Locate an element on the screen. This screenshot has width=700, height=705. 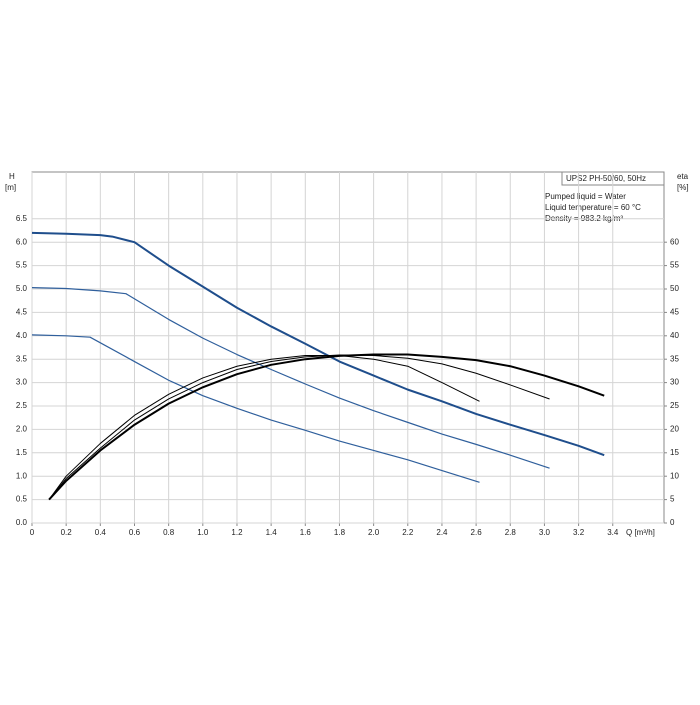
y-tick-label: 4.0 is located at coordinates (22, 335).